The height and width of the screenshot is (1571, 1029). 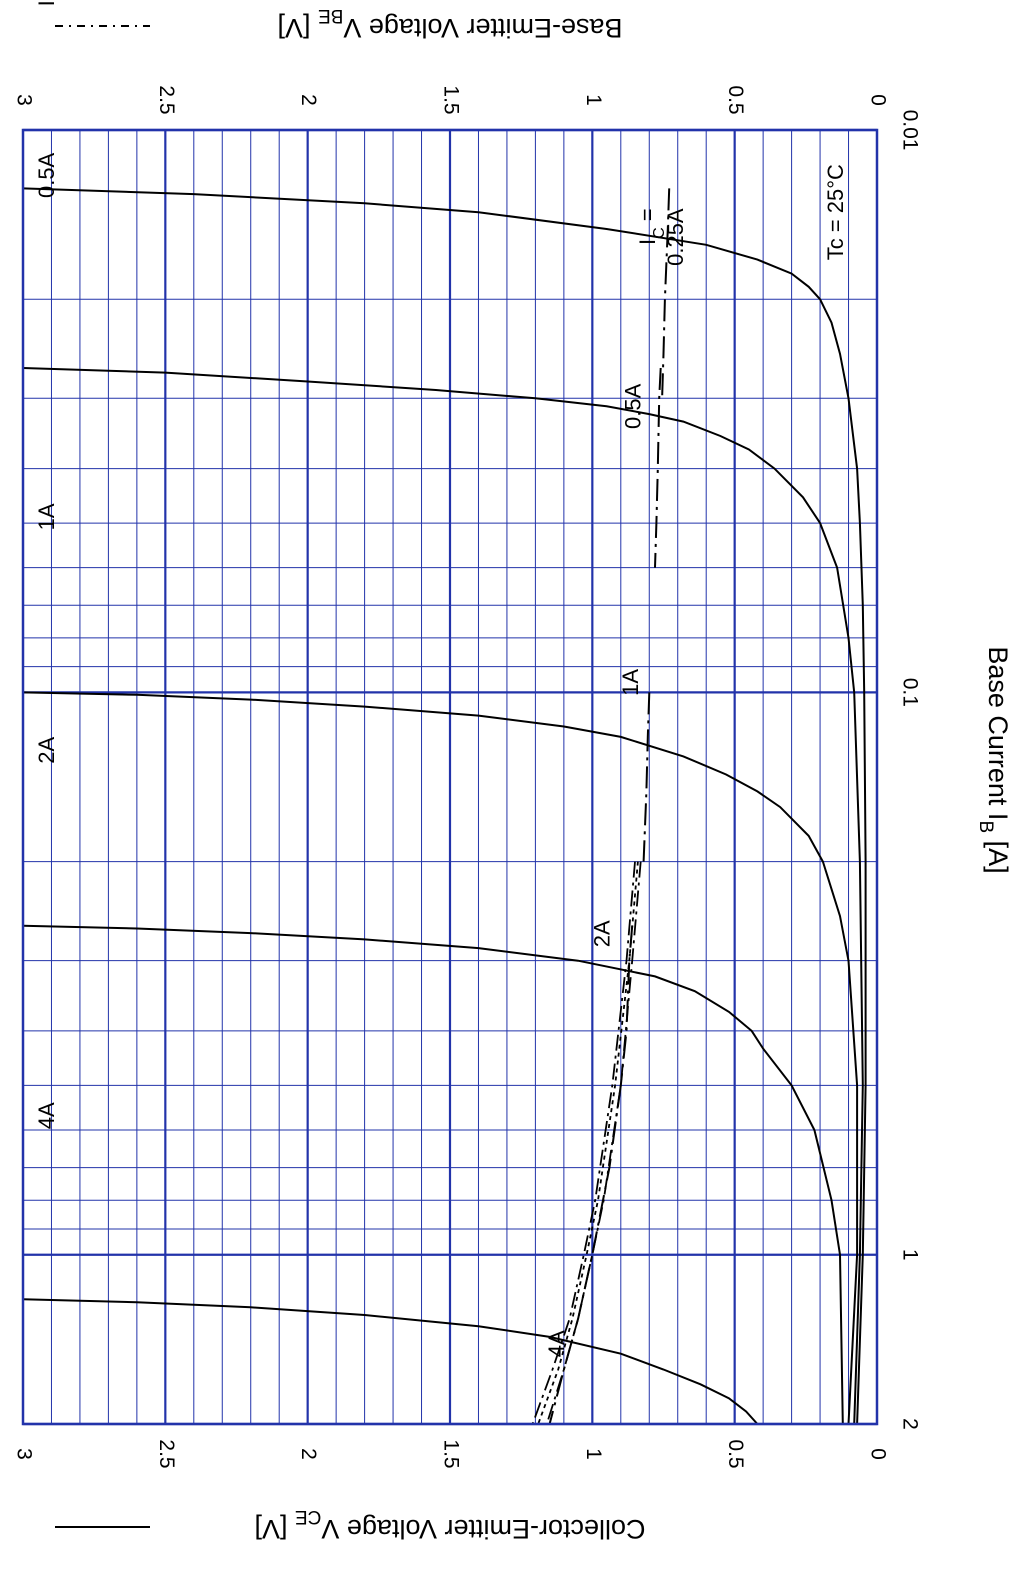 I want to click on vbe-curve-label: 0.25A, so click(x=675, y=237).